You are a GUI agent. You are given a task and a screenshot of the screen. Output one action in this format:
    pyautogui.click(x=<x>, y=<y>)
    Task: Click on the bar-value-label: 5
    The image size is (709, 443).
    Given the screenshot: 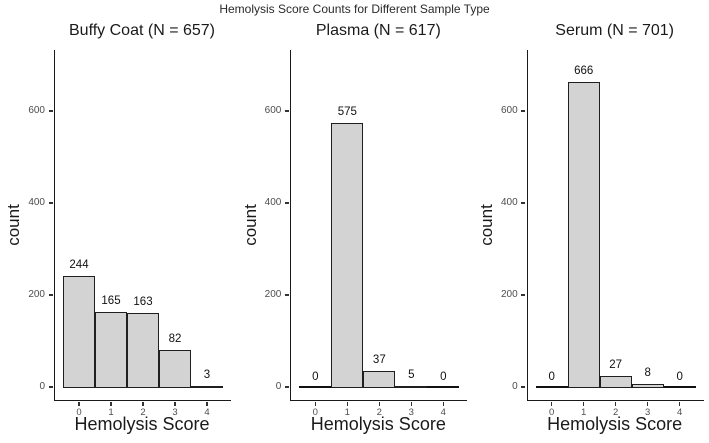 What is the action you would take?
    pyautogui.click(x=411, y=375)
    